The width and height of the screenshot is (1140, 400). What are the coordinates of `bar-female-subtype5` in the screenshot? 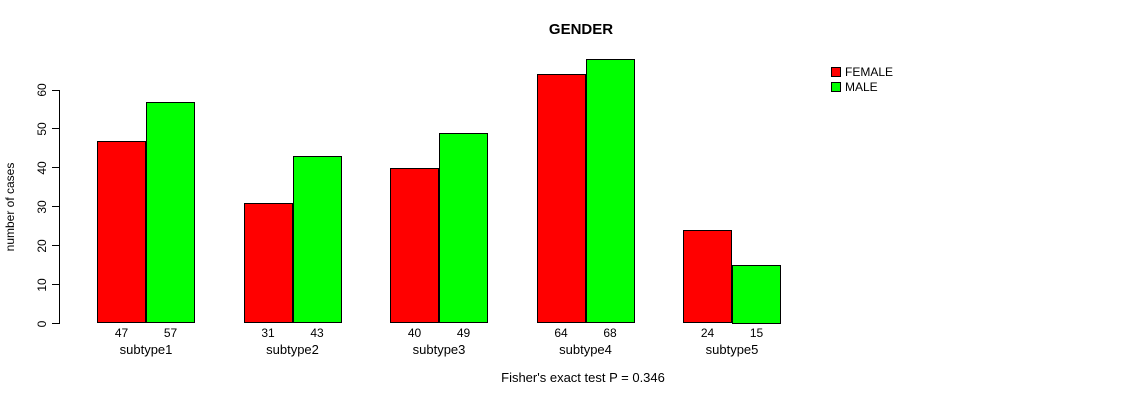 It's located at (707, 277).